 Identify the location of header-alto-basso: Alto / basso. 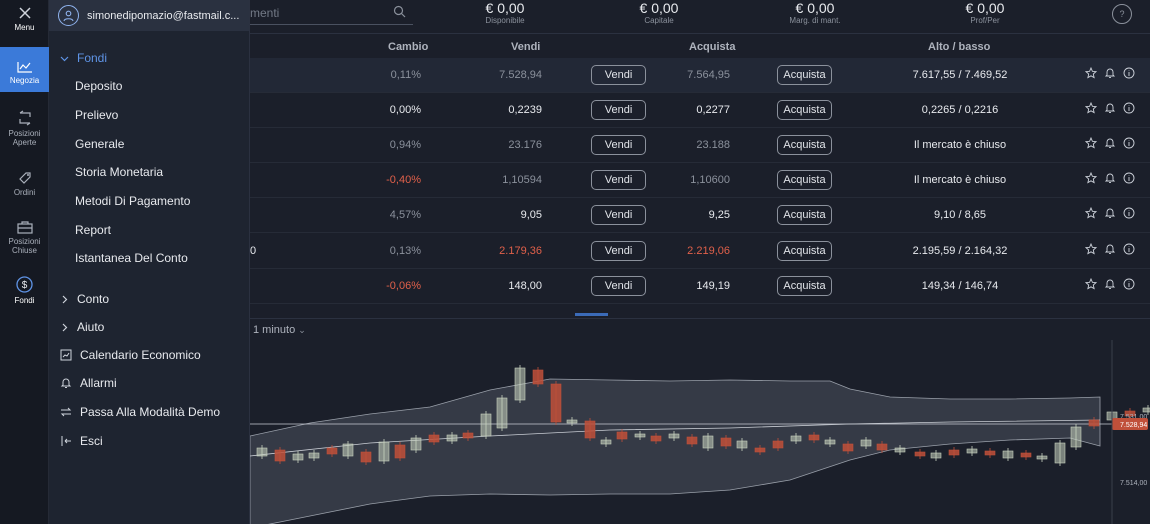
(959, 47).